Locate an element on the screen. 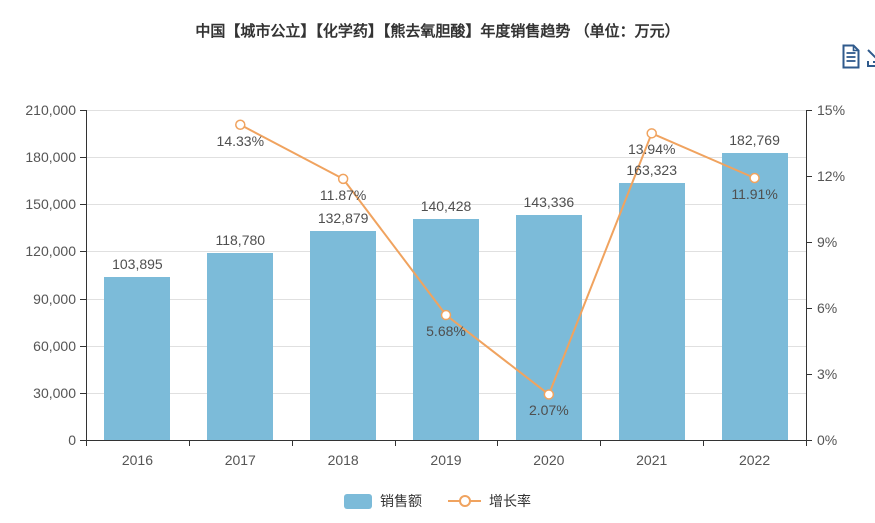  y-axis-label-left: 60,000 is located at coordinates (54, 345).